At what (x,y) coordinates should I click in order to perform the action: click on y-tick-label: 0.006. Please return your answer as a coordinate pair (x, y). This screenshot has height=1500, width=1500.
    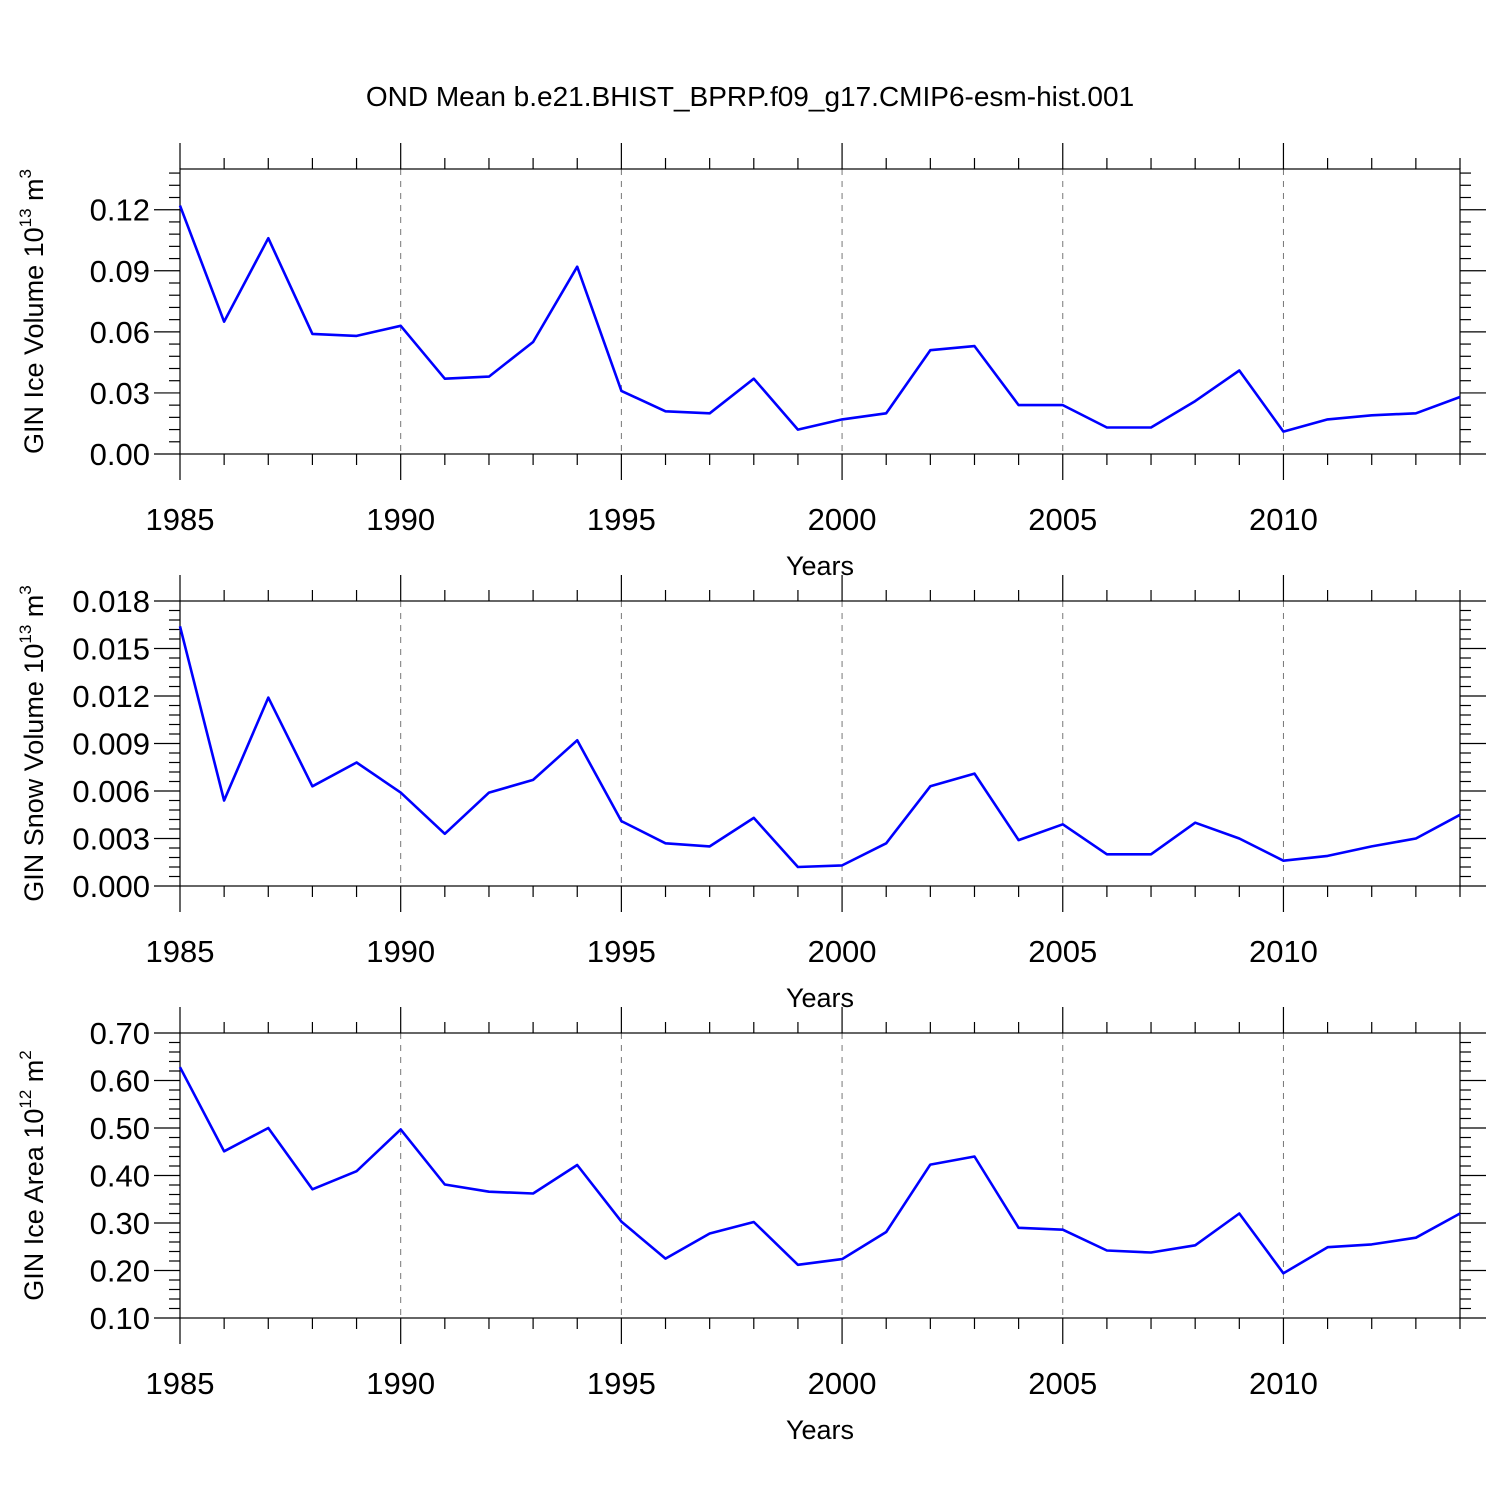
    Looking at the image, I should click on (111, 791).